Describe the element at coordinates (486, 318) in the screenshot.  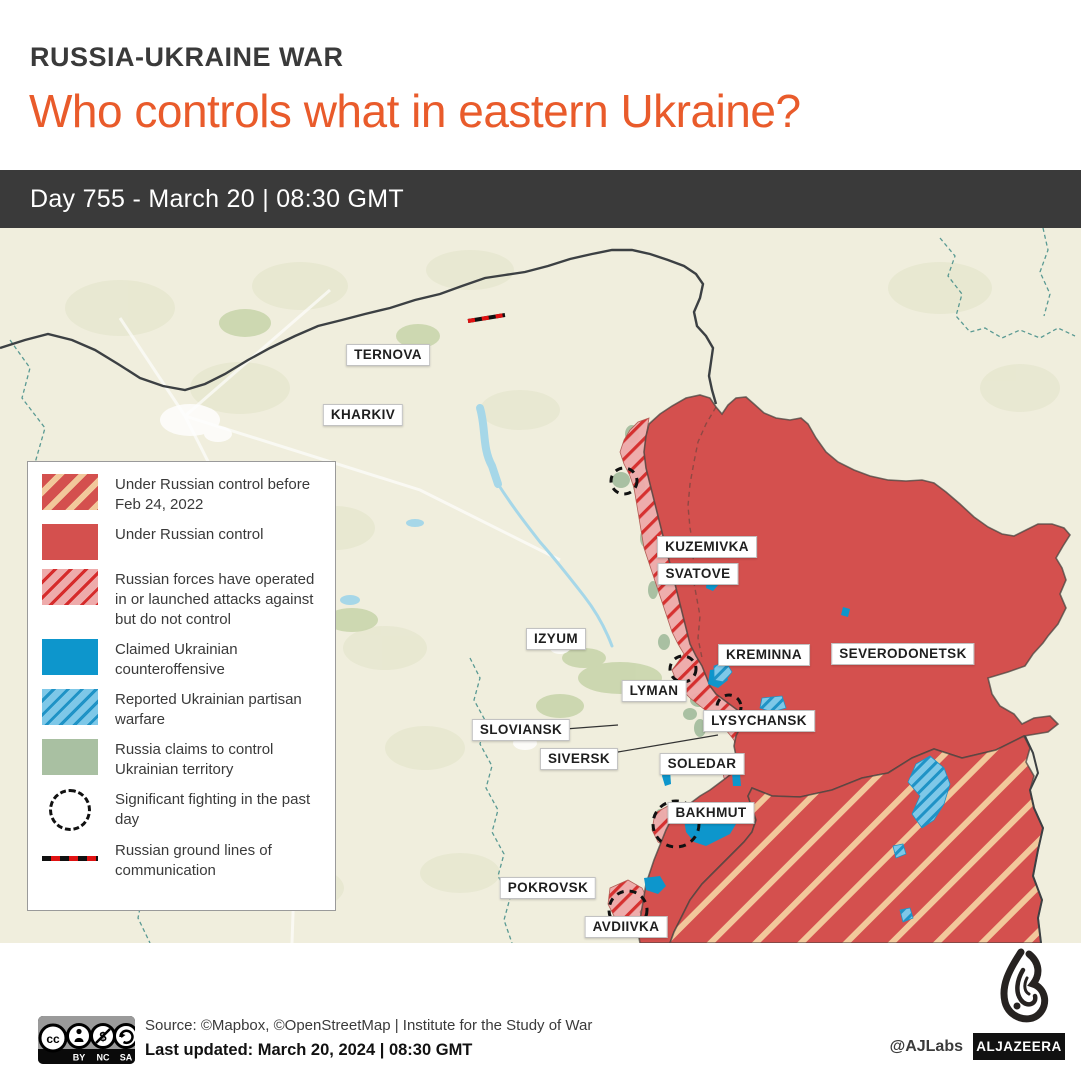
I see `gloc-line` at that location.